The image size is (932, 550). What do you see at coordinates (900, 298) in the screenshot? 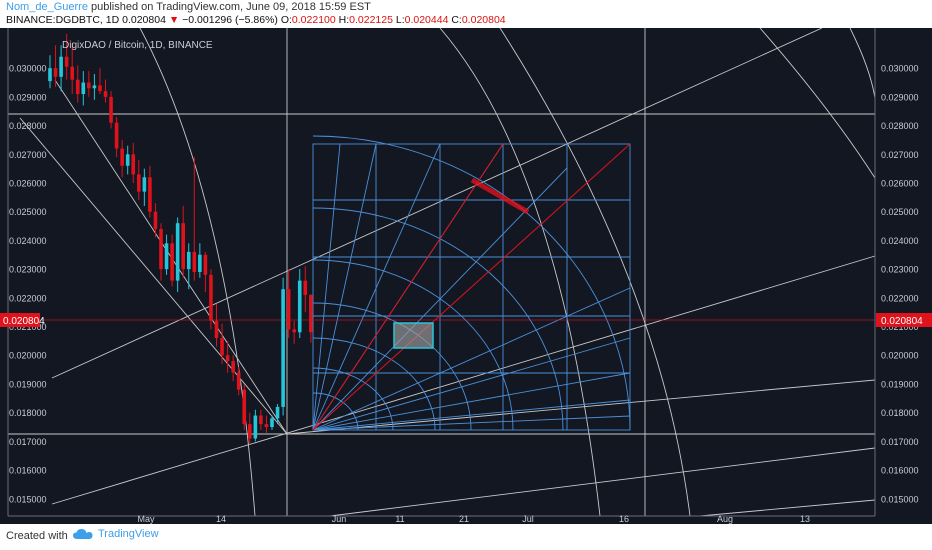
I see `y-tick-label: 0.022000` at bounding box center [900, 298].